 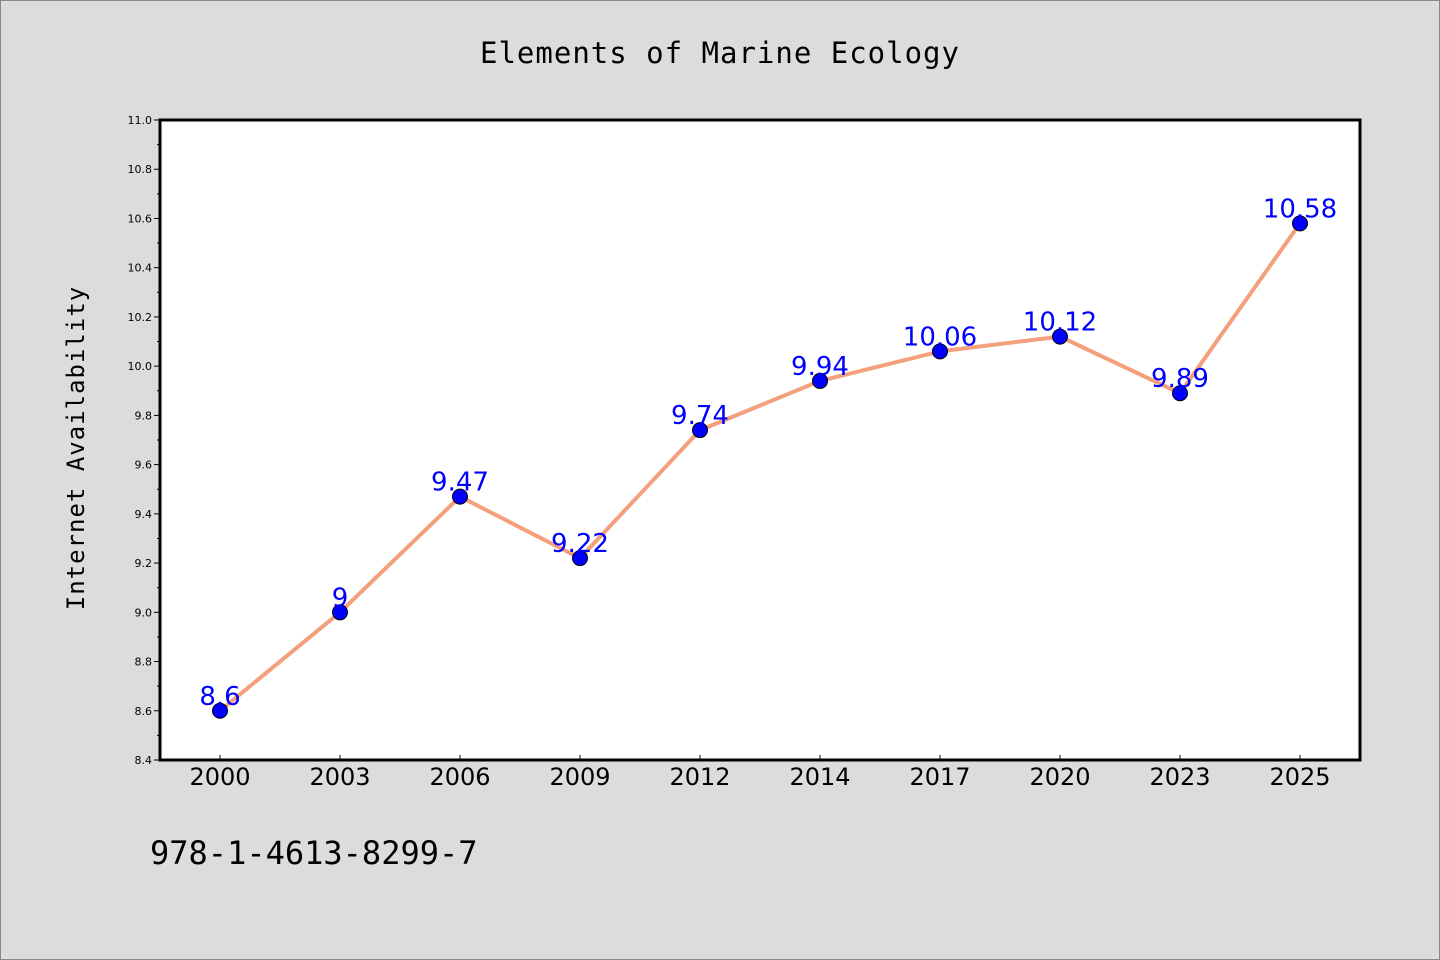 I want to click on y-tick-label: 11.0, so click(x=140, y=120).